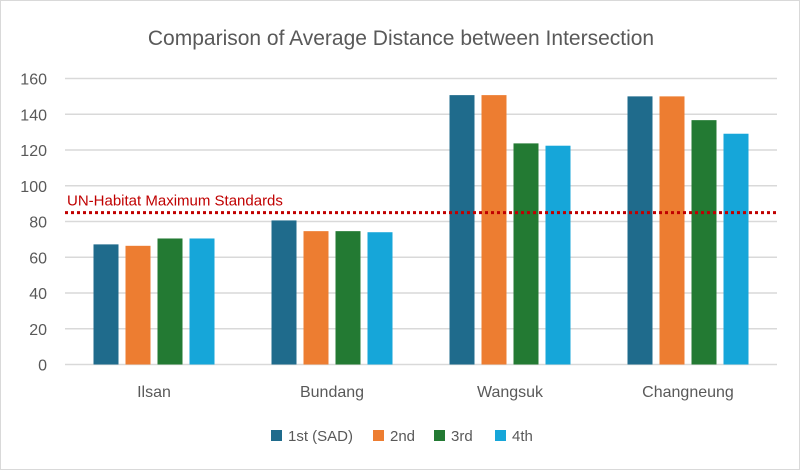  What do you see at coordinates (38, 258) in the screenshot?
I see `y-tick-label: 60` at bounding box center [38, 258].